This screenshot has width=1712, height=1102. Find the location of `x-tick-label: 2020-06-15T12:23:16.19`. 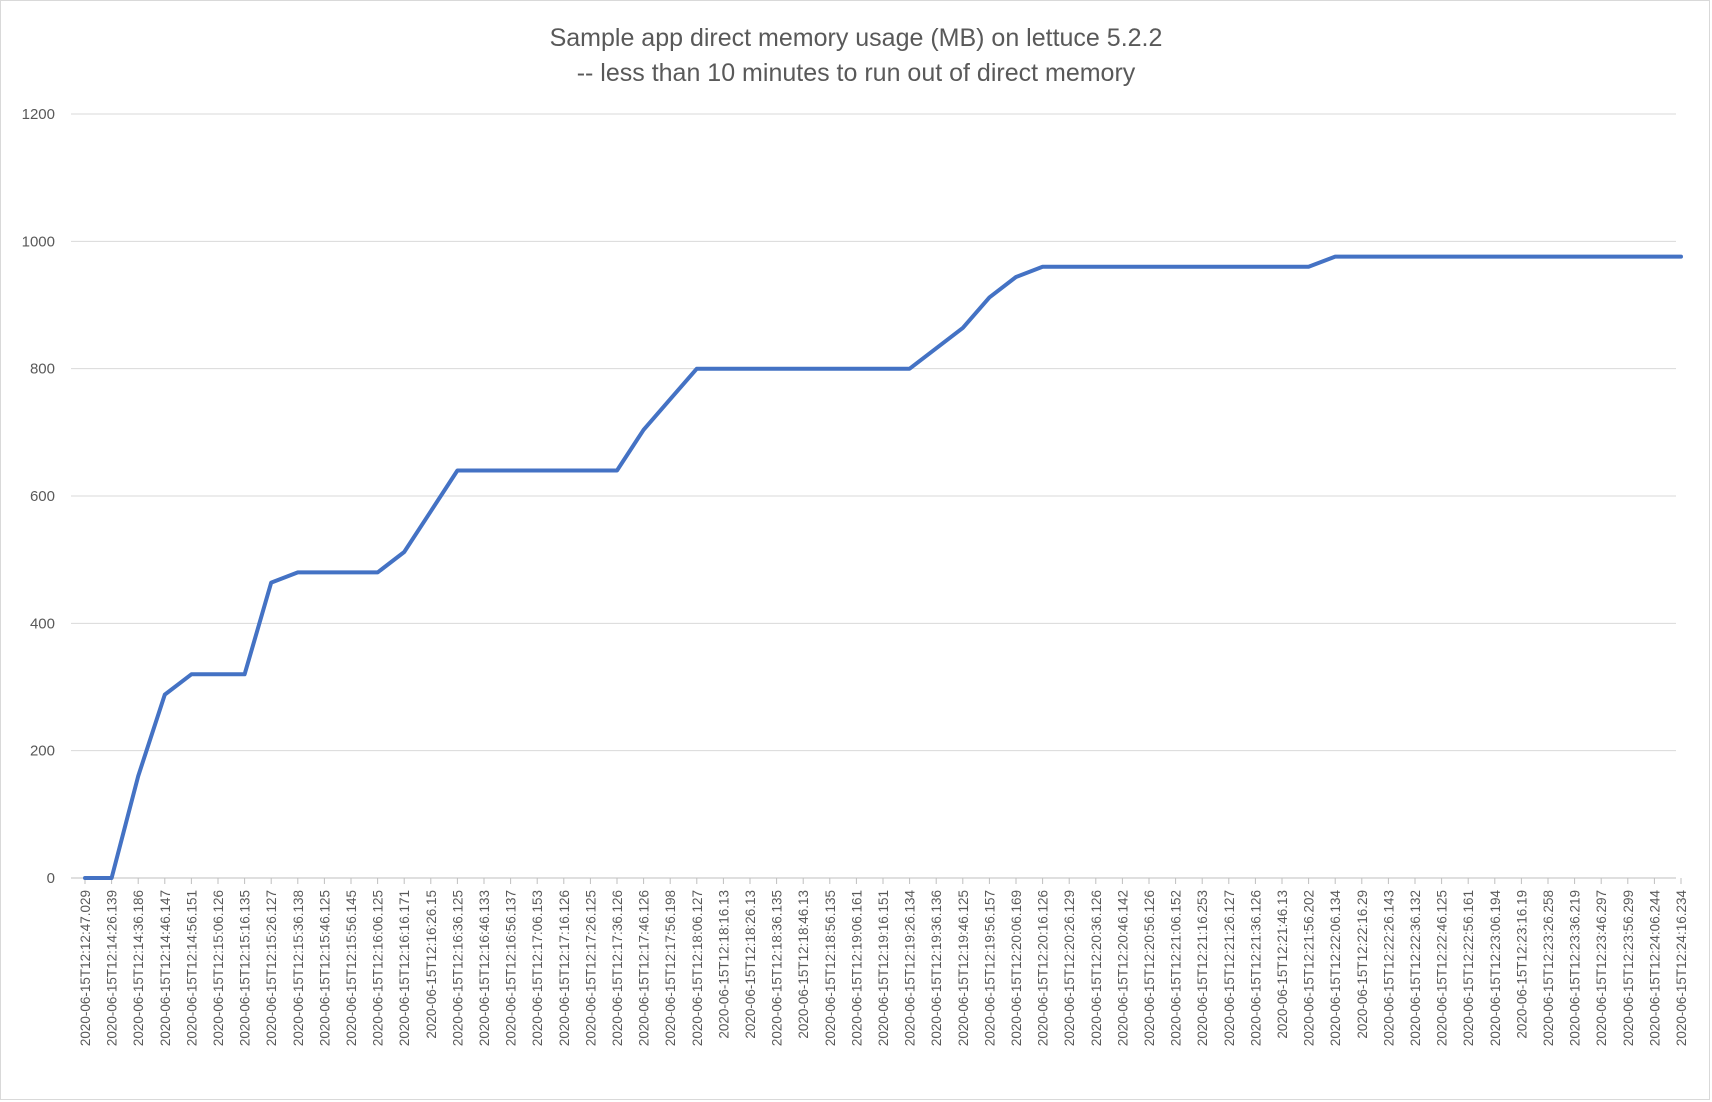

x-tick-label: 2020-06-15T12:23:16.19 is located at coordinates (1521, 964).